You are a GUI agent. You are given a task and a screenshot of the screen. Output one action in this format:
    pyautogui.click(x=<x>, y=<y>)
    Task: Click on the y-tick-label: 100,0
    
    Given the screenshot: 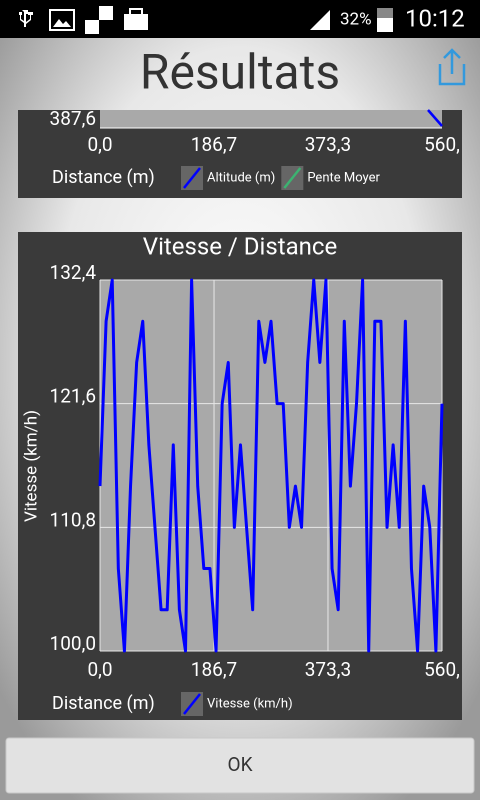 What is the action you would take?
    pyautogui.click(x=73, y=643)
    